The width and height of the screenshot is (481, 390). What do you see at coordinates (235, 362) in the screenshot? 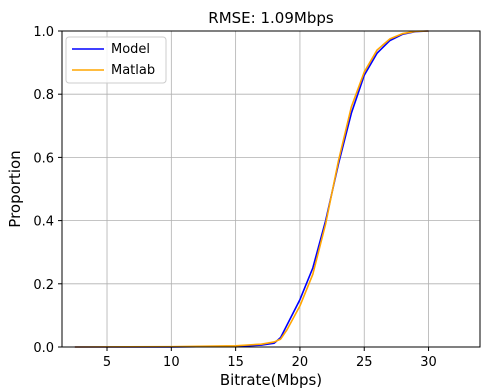
I see `x-tick-label: 15` at bounding box center [235, 362].